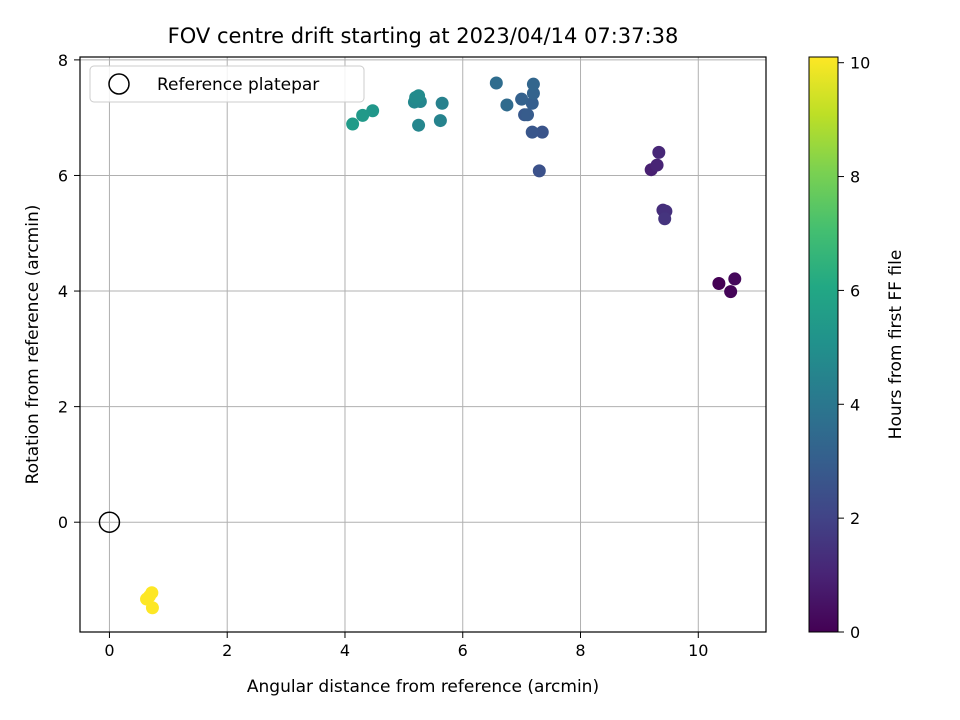  Describe the element at coordinates (580, 650) in the screenshot. I see `x-tick-label: 8` at that location.